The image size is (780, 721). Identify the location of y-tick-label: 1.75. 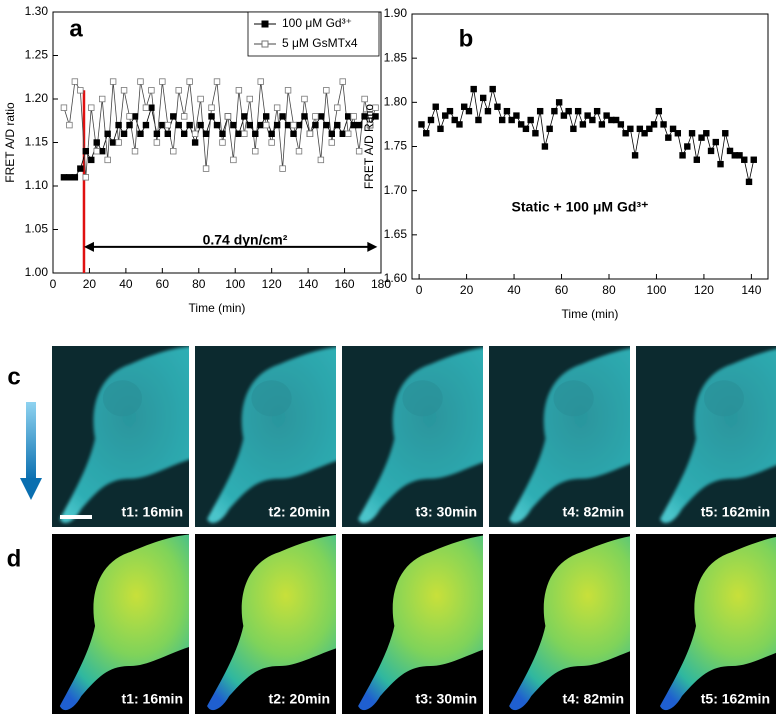
(396, 146).